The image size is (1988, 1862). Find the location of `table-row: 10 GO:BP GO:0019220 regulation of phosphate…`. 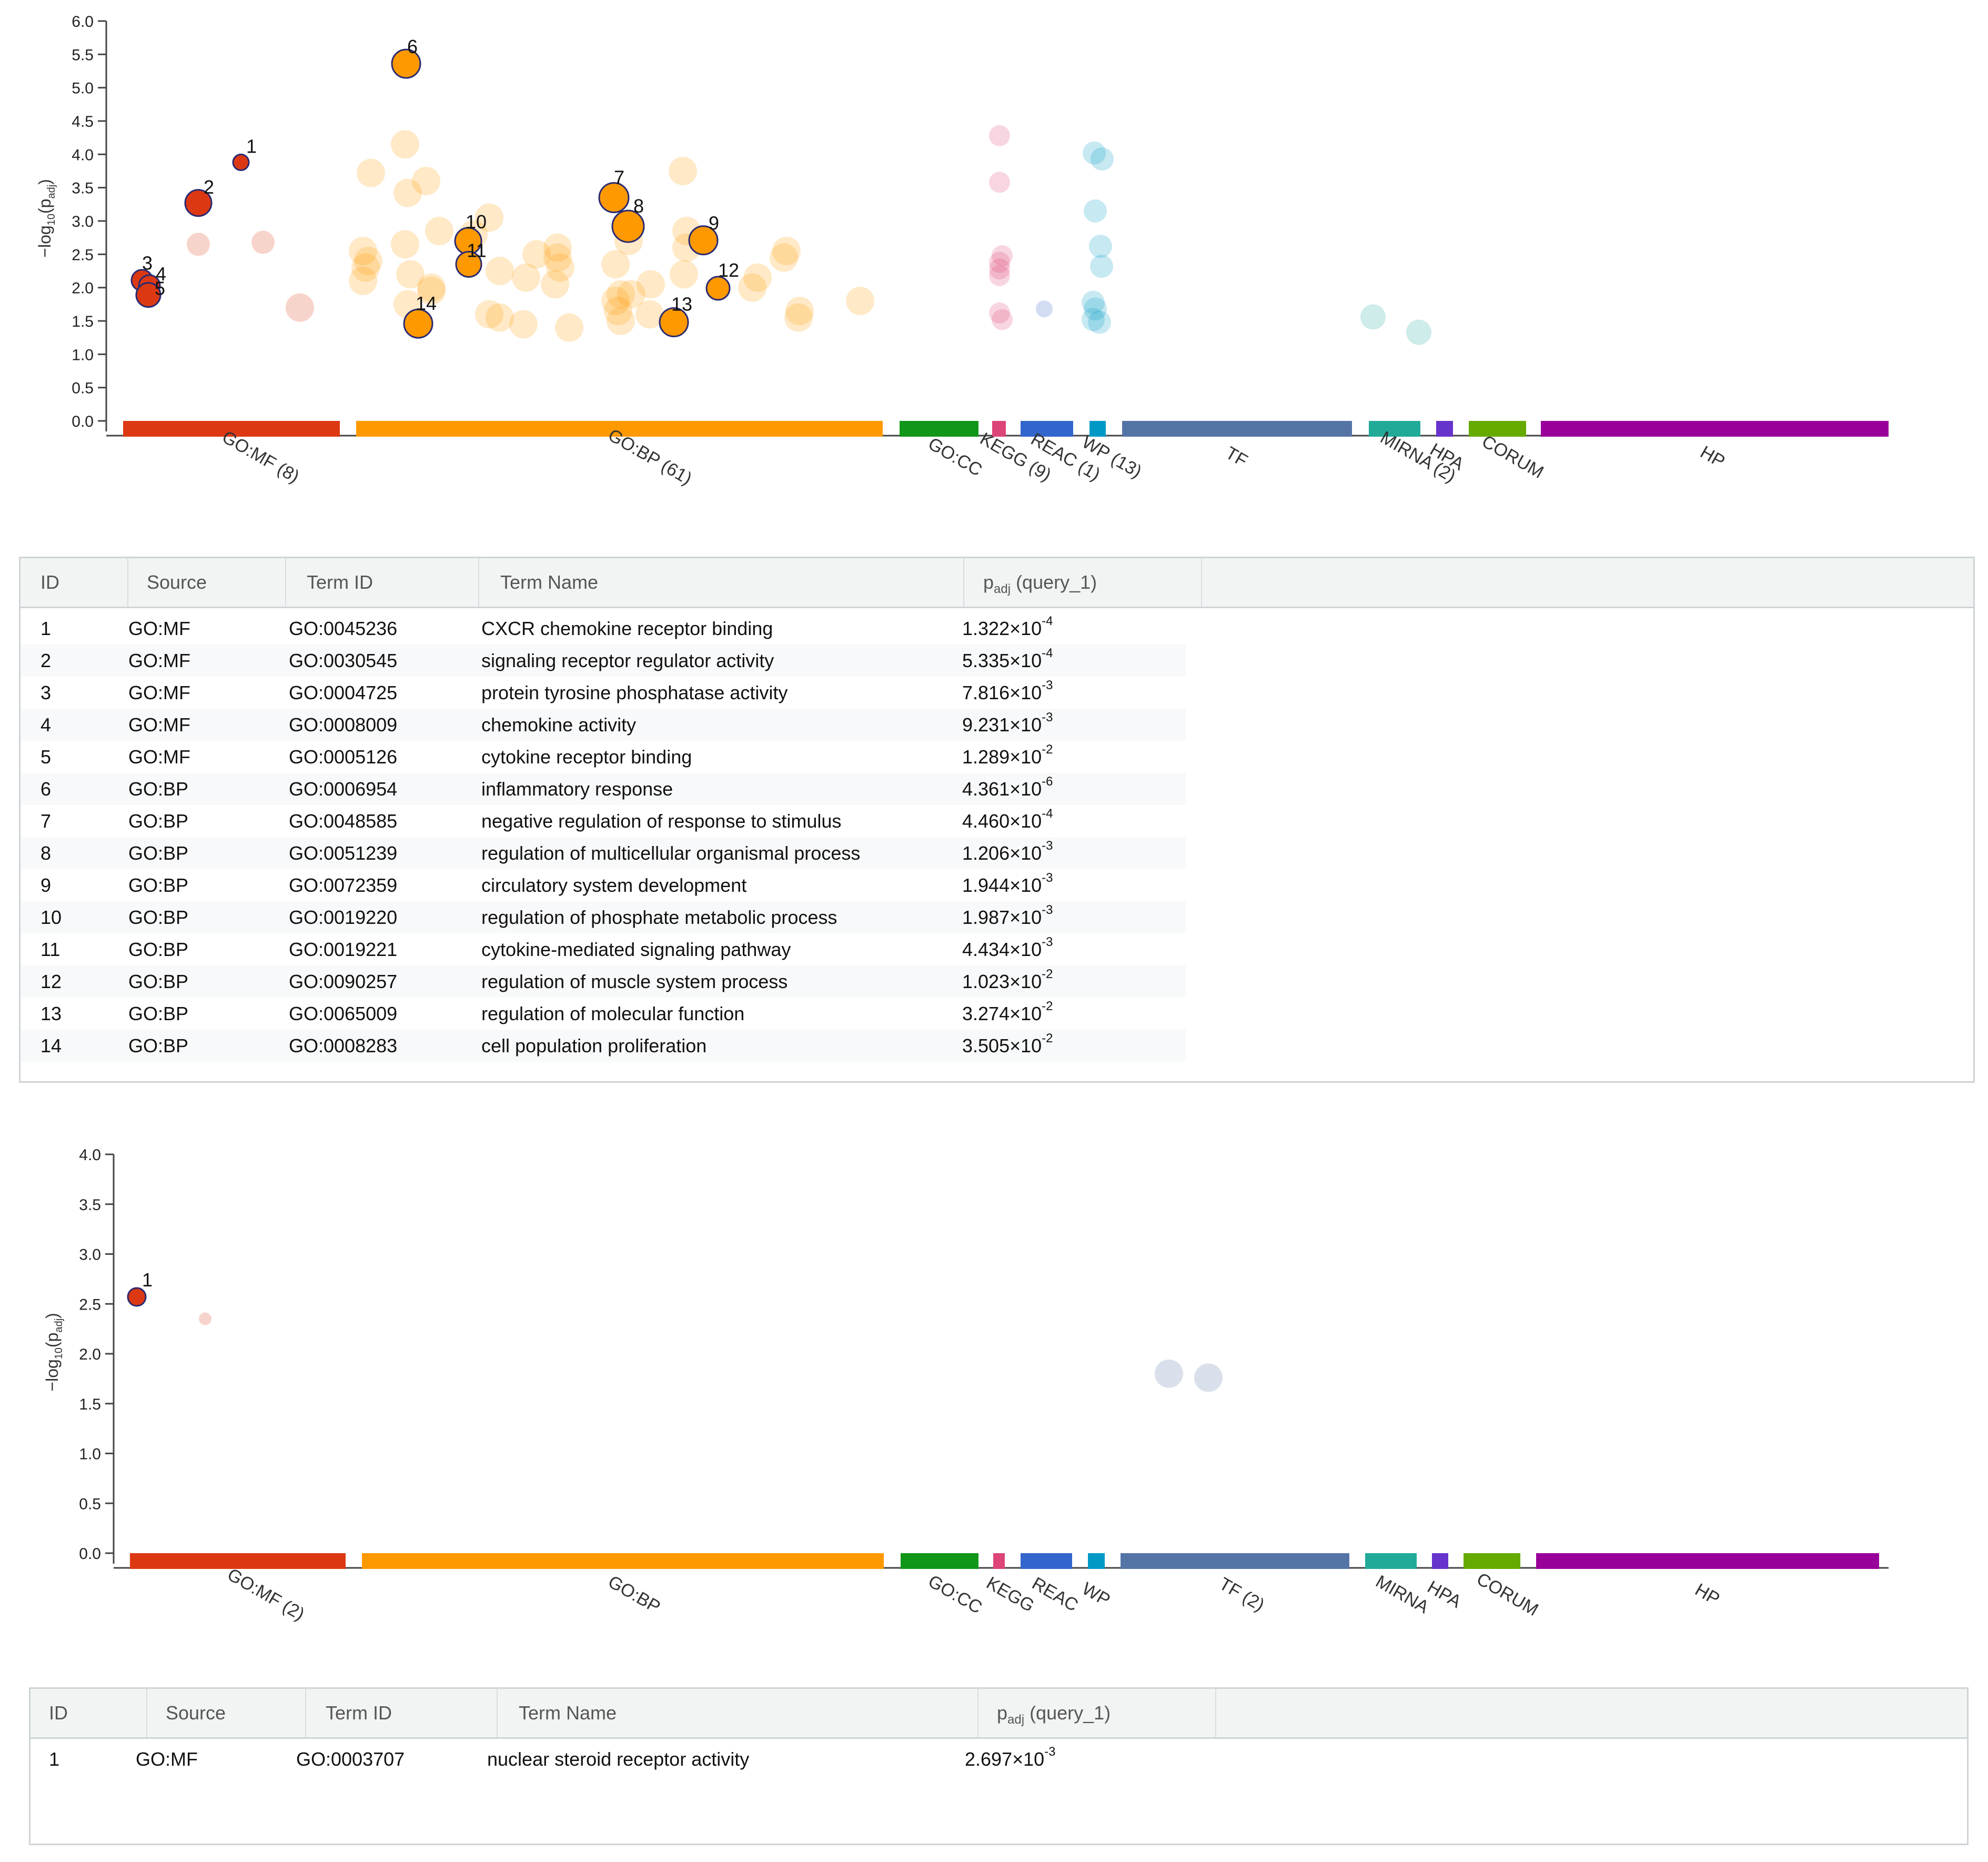

table-row: 10 GO:BP GO:0019220 regulation of phosphate… is located at coordinates (604, 917).